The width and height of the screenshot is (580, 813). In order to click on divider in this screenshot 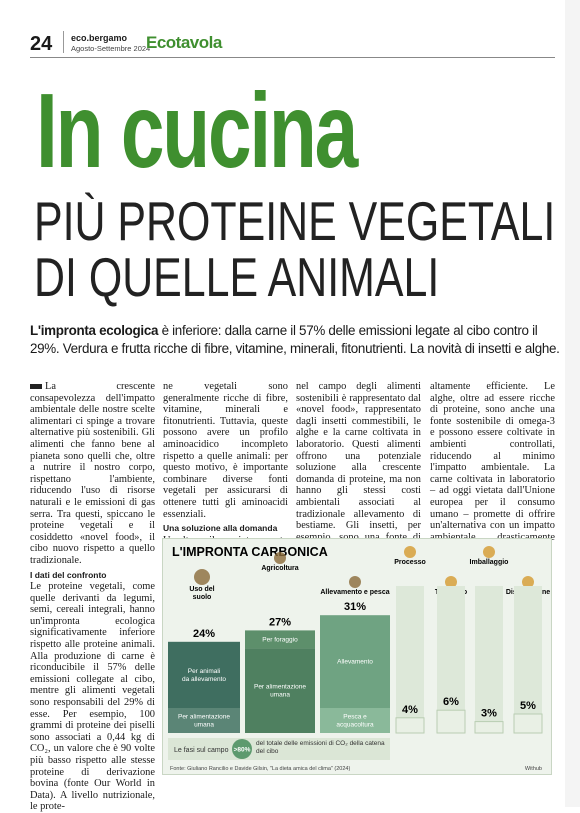, I will do `click(63, 42)`.